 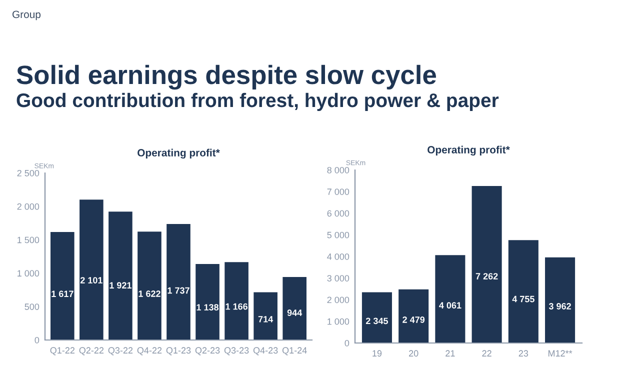 I want to click on y-tick-label: 4 000, so click(x=338, y=256).